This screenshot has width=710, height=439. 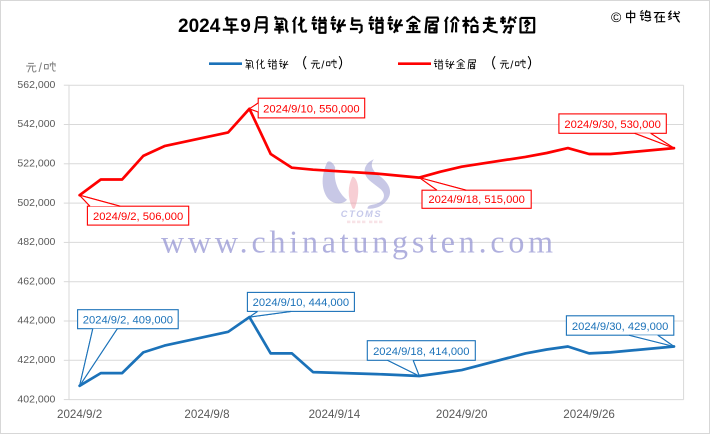 I want to click on svg-text: 2024/9/18, 414,000, so click(x=421, y=352).